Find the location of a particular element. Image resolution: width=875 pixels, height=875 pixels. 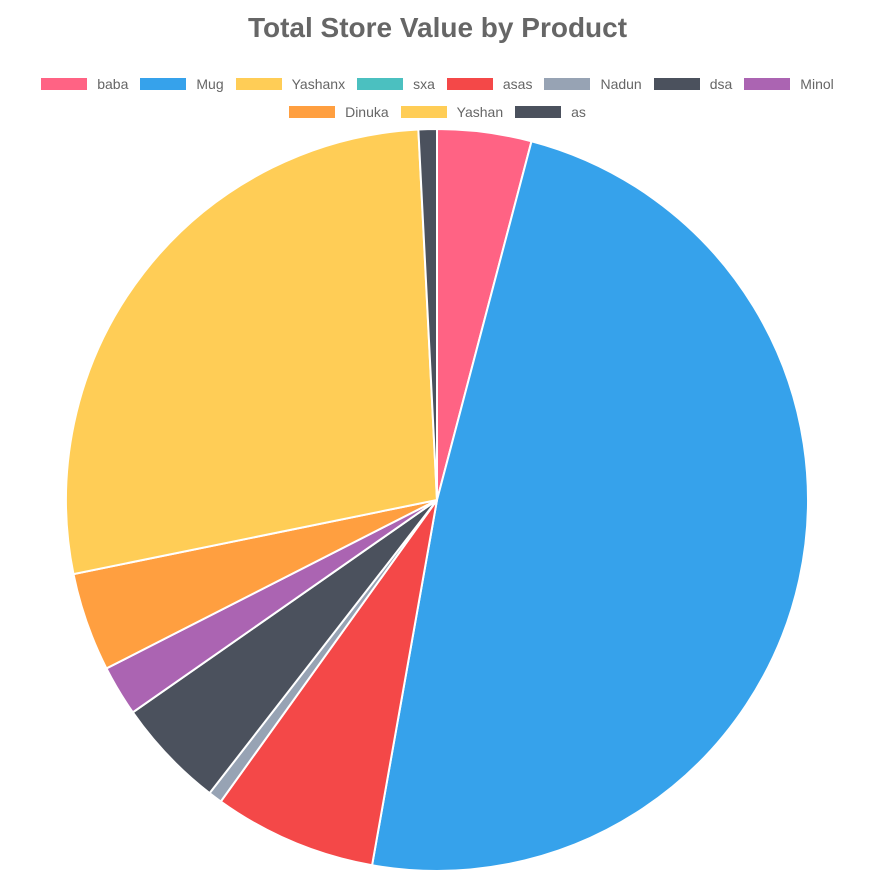

legend-item-yashan: Yashan is located at coordinates (452, 112).